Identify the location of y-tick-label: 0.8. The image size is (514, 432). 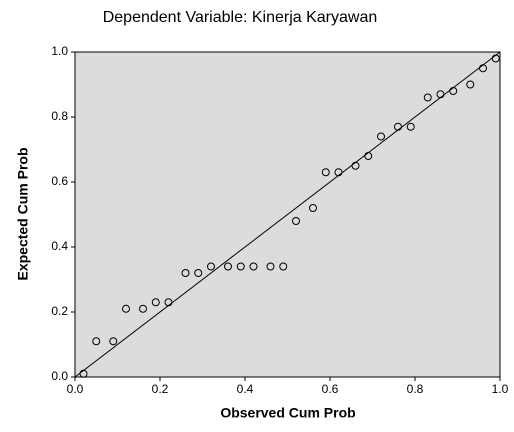
(59, 116).